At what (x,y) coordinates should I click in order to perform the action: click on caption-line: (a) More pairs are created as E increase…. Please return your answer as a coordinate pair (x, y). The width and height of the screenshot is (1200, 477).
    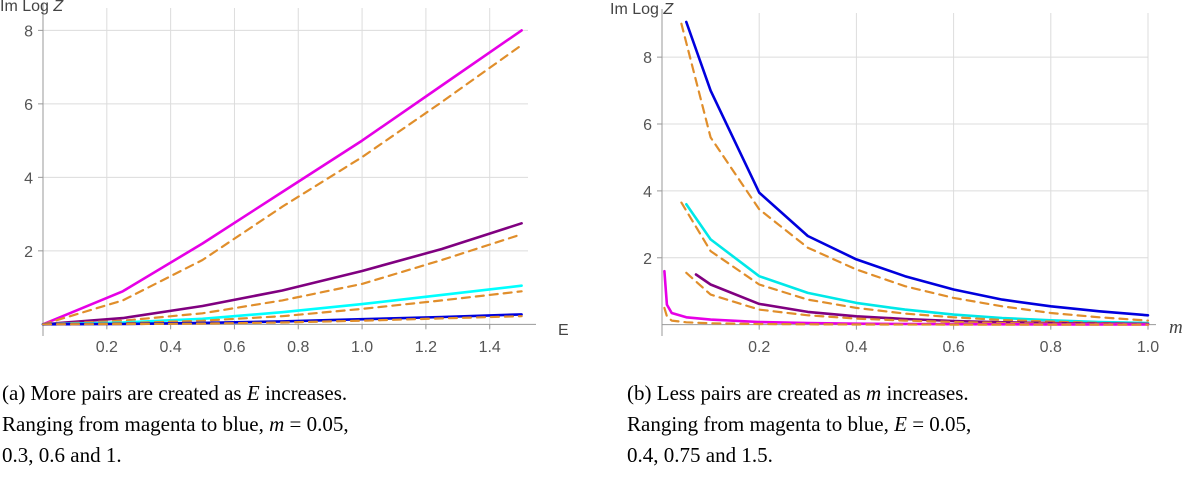
    Looking at the image, I should click on (262, 393).